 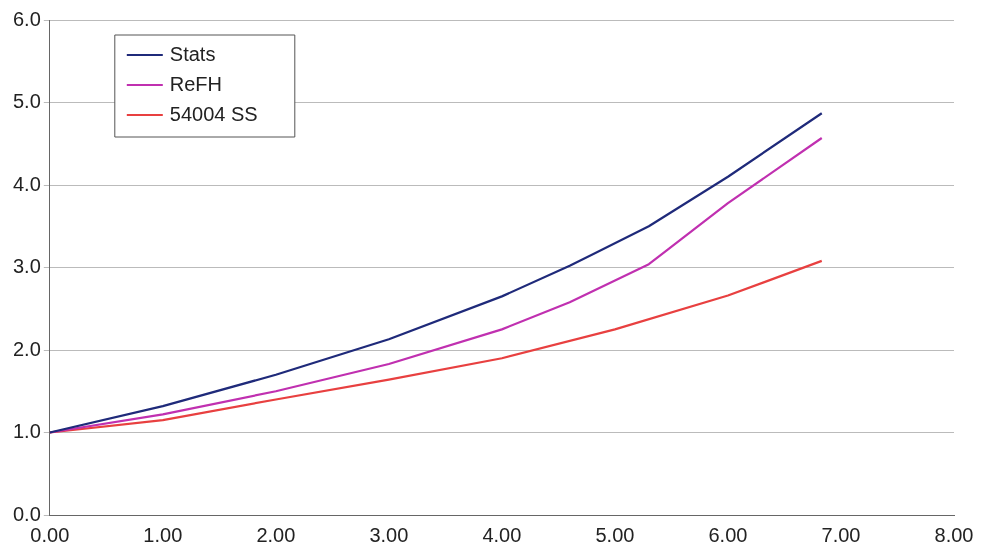 What do you see at coordinates (841, 534) in the screenshot?
I see `x-tick-label: 7.00` at bounding box center [841, 534].